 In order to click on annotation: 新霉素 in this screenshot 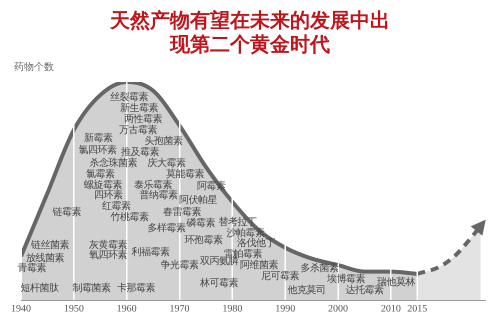, I will do `click(98, 138)`.